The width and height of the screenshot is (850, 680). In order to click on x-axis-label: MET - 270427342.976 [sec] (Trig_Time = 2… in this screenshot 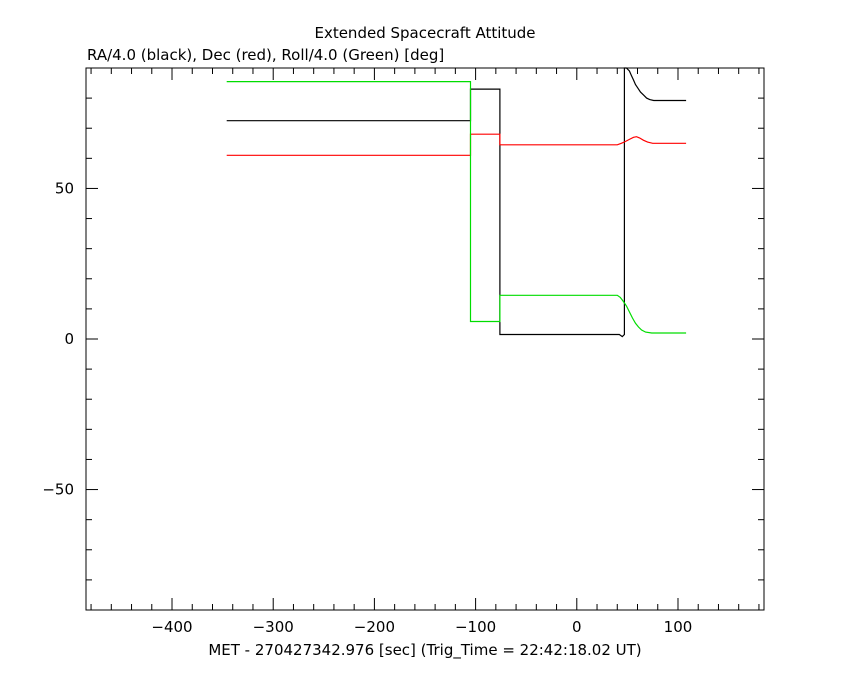, I will do `click(424, 650)`.